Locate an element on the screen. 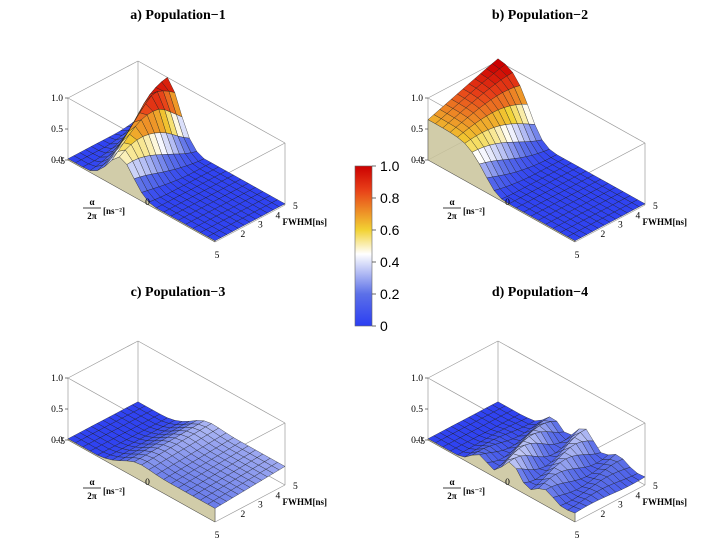 This screenshot has height=556, width=720. colorbar-tick-label: 1.0 is located at coordinates (390, 166).